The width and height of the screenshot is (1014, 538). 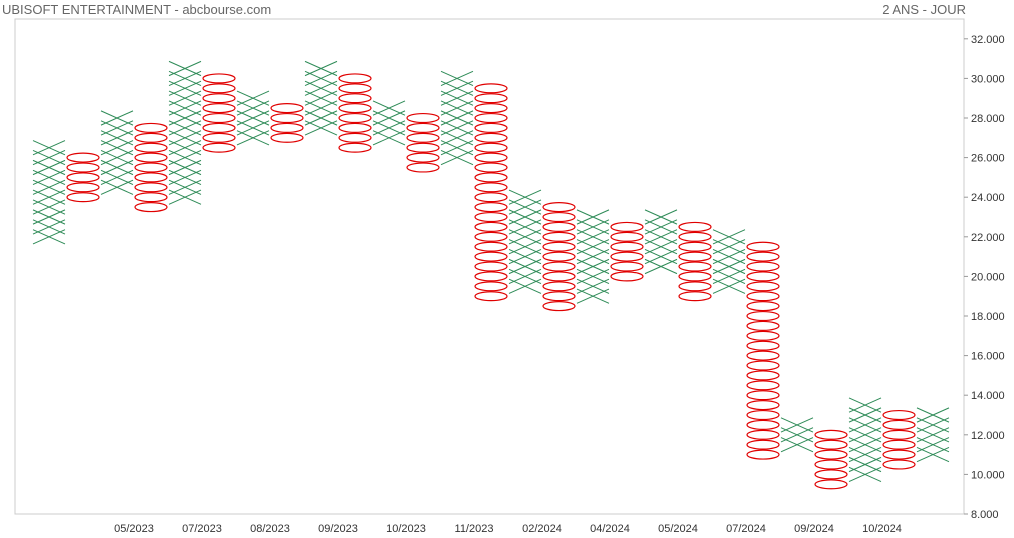 What do you see at coordinates (988, 79) in the screenshot?
I see `y-tick-label: 30.000` at bounding box center [988, 79].